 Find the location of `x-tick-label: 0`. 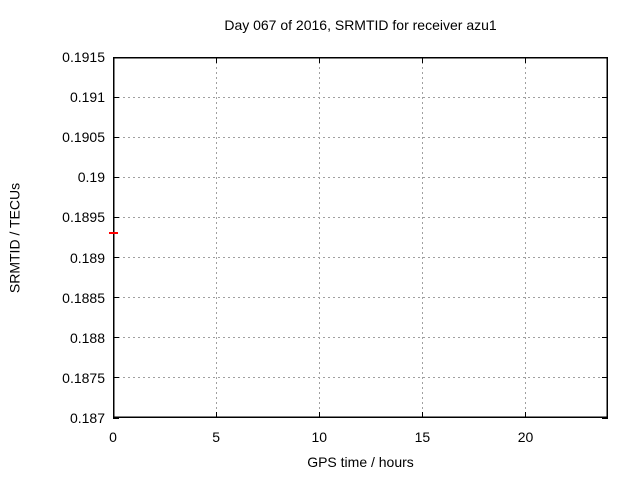

x-tick-label: 0 is located at coordinates (113, 437).